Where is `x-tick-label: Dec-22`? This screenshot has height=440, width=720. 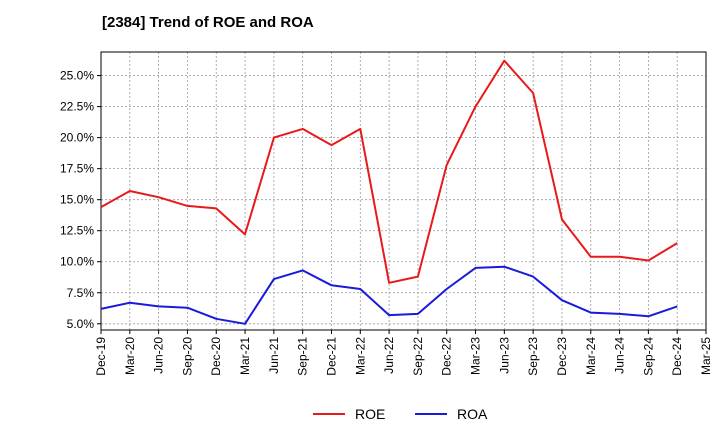 x-tick-label: Dec-22 is located at coordinates (447, 356).